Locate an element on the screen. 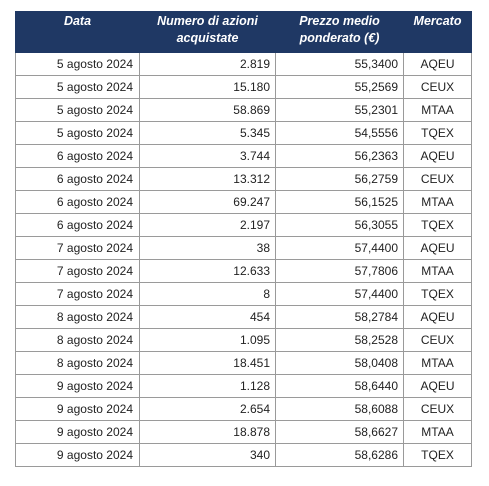 This screenshot has width=489, height=486. cell-shares: 1.095 is located at coordinates (207, 340).